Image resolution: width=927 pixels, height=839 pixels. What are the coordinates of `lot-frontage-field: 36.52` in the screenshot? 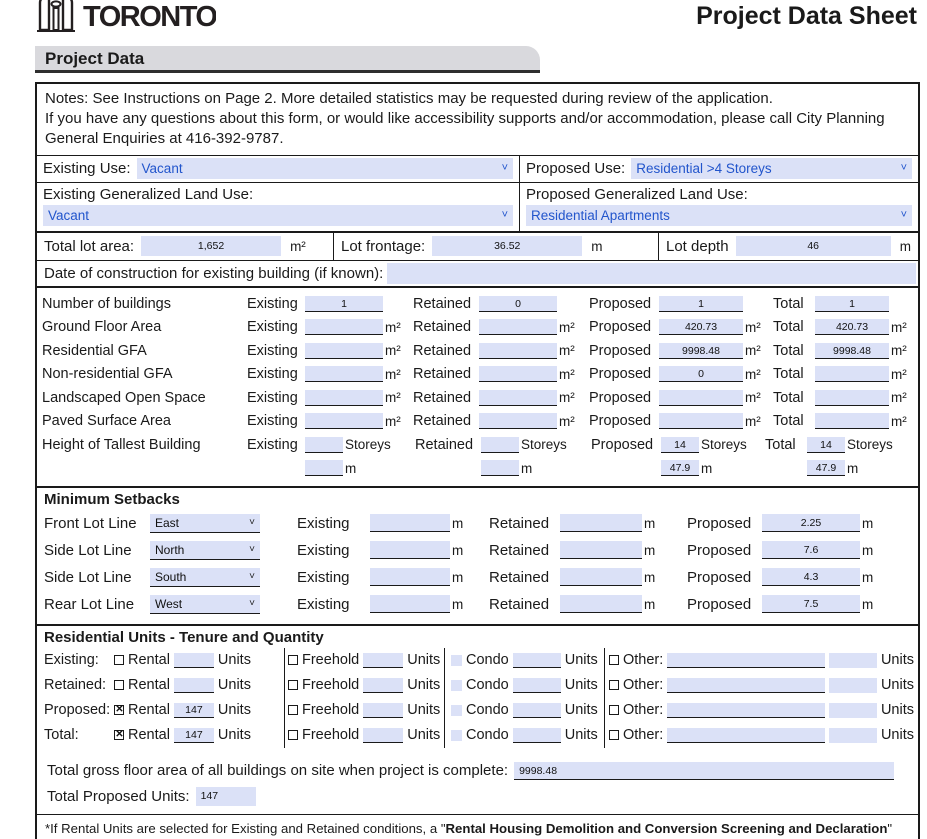 It's located at (507, 246).